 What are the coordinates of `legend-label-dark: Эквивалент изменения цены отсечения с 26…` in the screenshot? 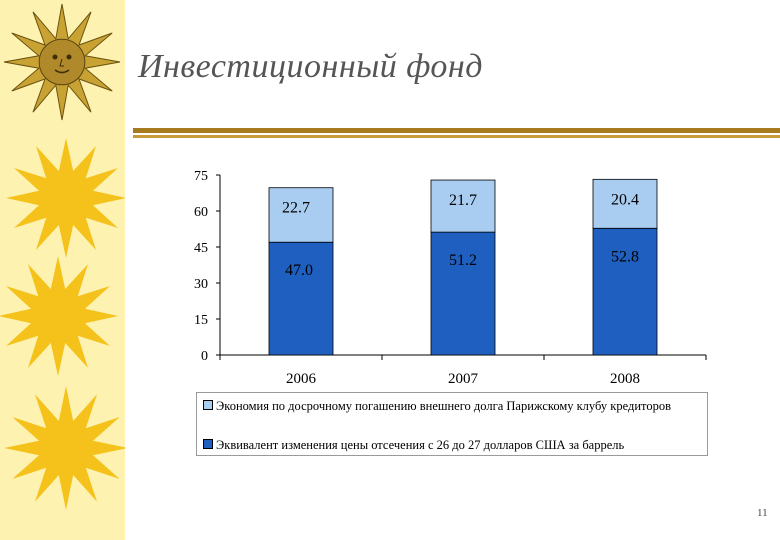 It's located at (420, 445).